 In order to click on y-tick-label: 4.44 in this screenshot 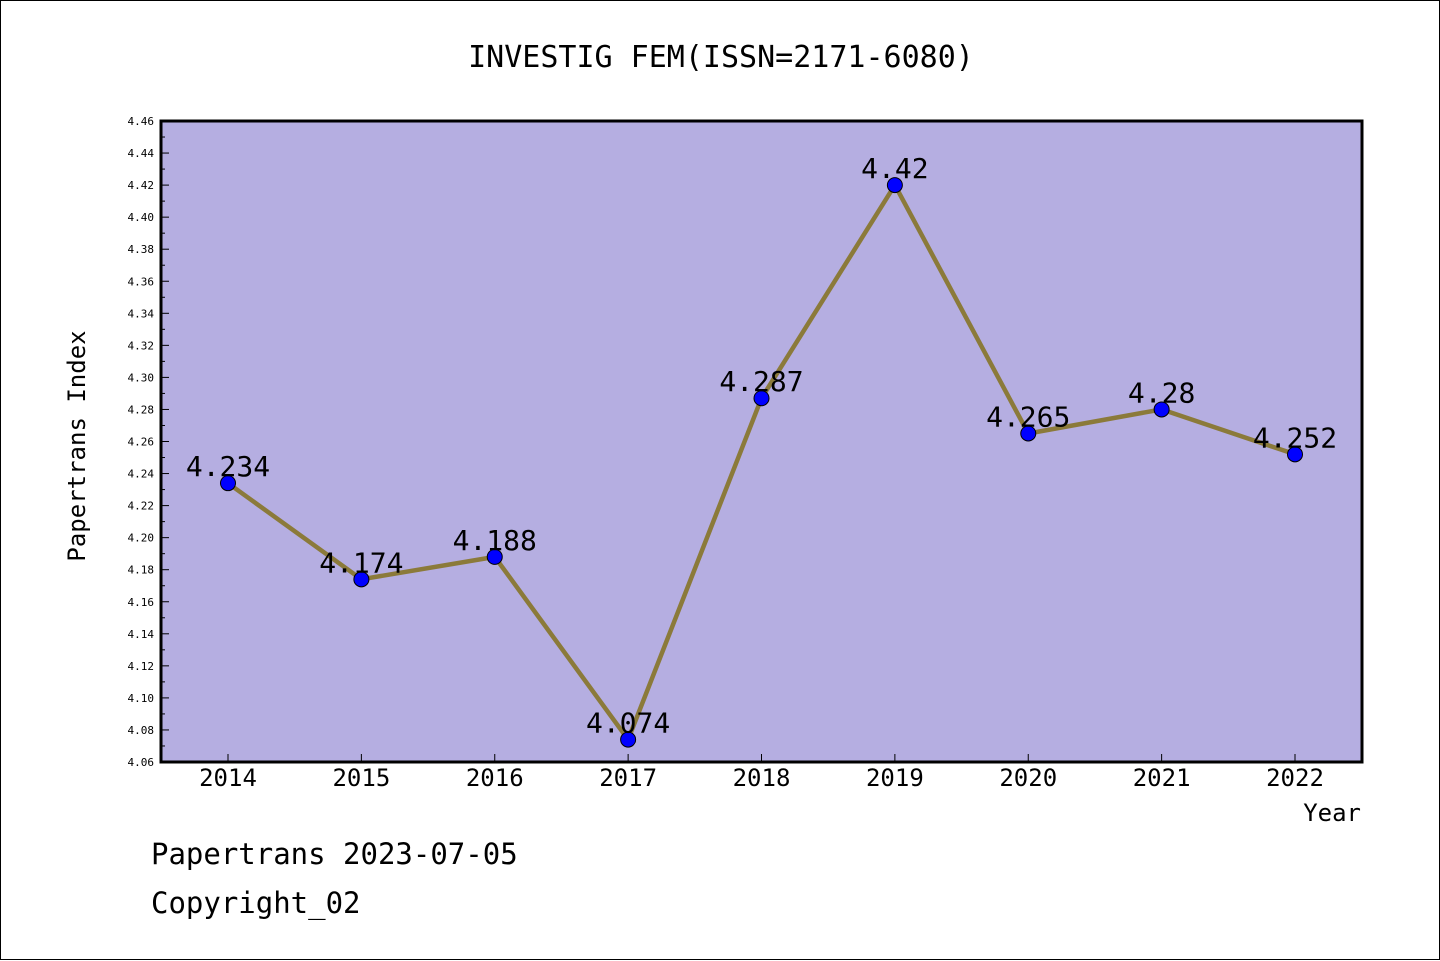, I will do `click(141, 153)`.